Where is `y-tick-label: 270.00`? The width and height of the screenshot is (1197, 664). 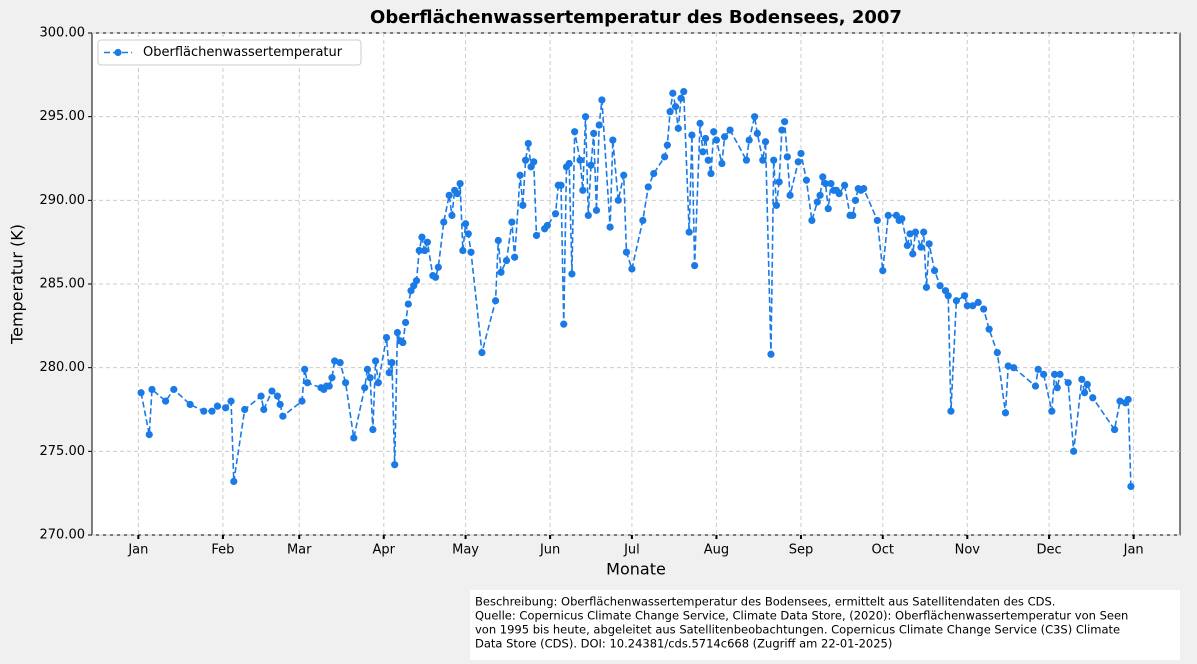
y-tick-label: 270.00 is located at coordinates (63, 535).